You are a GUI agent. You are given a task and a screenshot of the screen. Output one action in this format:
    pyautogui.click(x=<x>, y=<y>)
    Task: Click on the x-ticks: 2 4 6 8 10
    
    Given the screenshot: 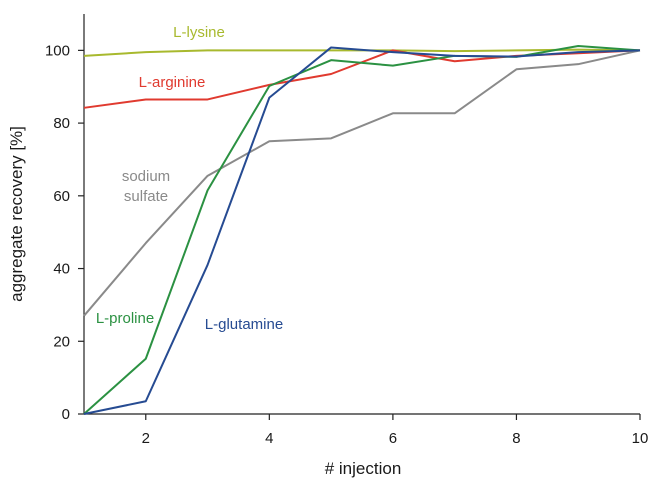 What is the action you would take?
    pyautogui.click(x=395, y=430)
    